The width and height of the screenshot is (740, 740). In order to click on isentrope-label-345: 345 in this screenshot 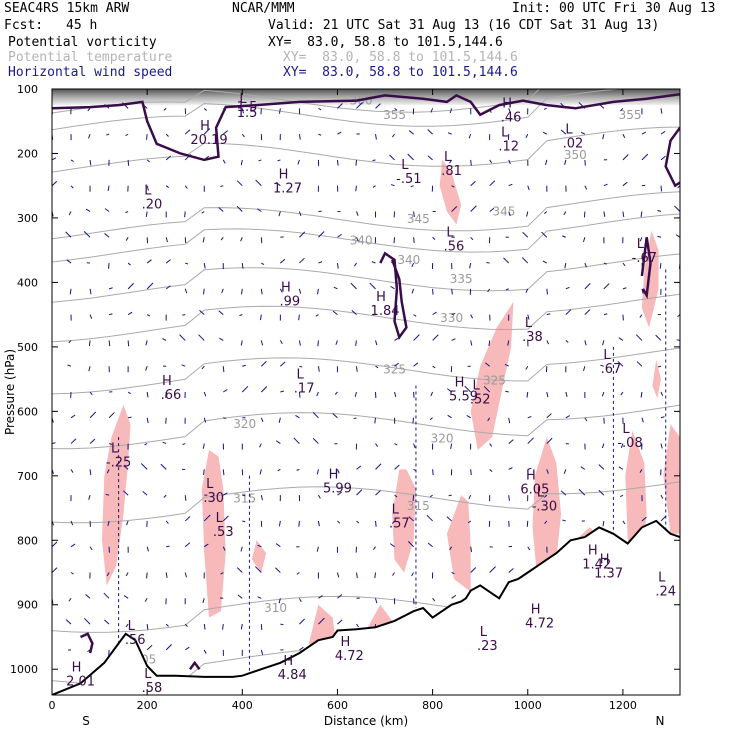, I will do `click(418, 219)`.